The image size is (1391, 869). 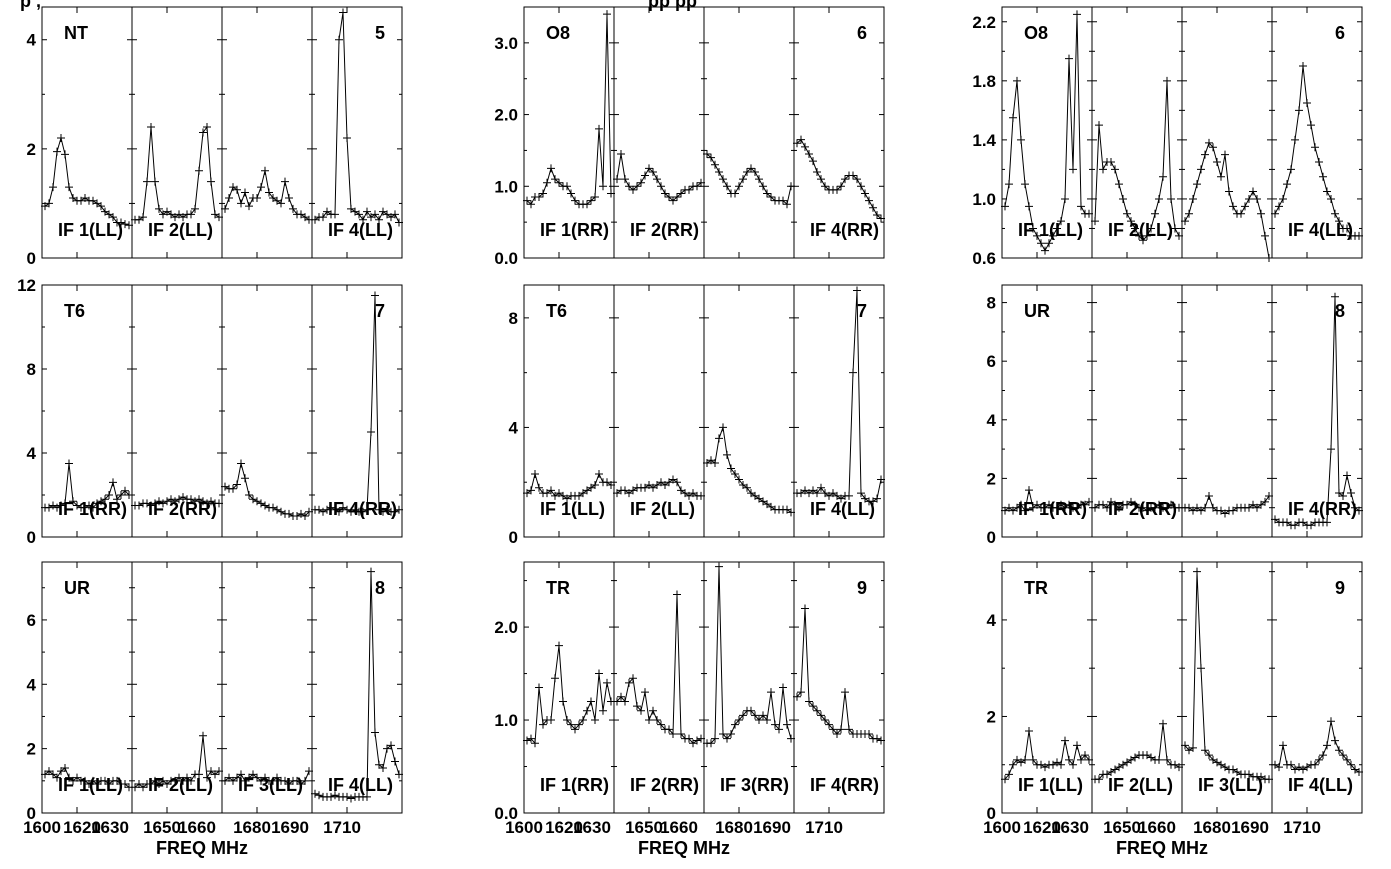 What do you see at coordinates (984, 258) in the screenshot?
I see `y-tick-label: 0.6` at bounding box center [984, 258].